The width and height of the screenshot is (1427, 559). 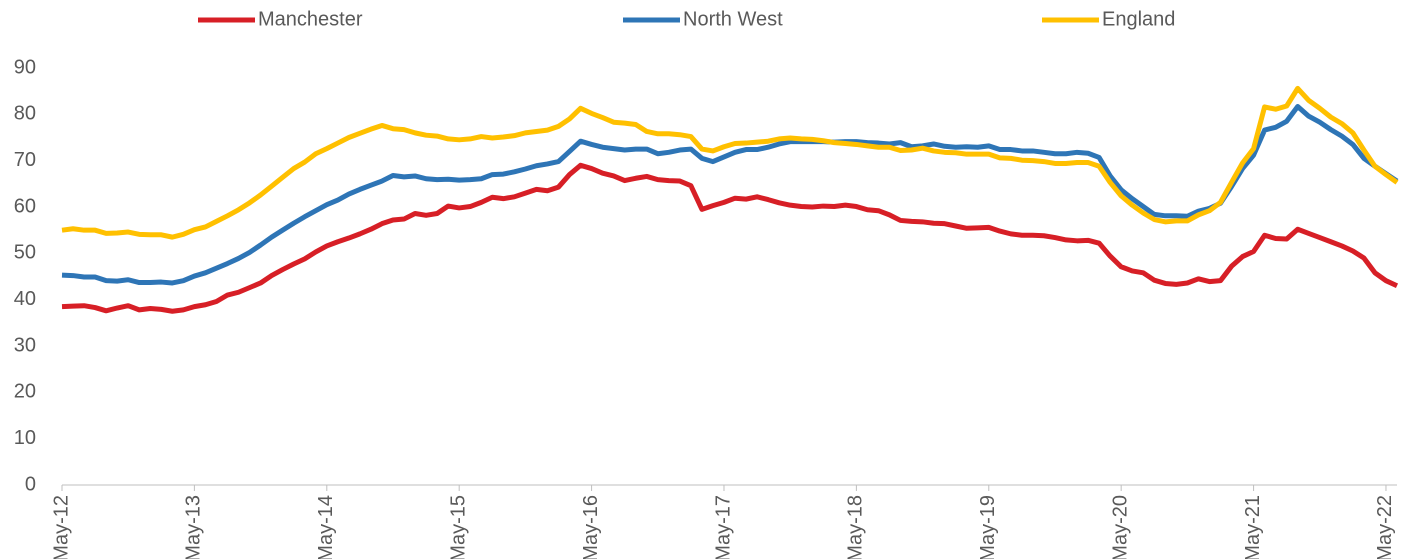 What do you see at coordinates (1253, 527) in the screenshot?
I see `x-tick-label: May-21` at bounding box center [1253, 527].